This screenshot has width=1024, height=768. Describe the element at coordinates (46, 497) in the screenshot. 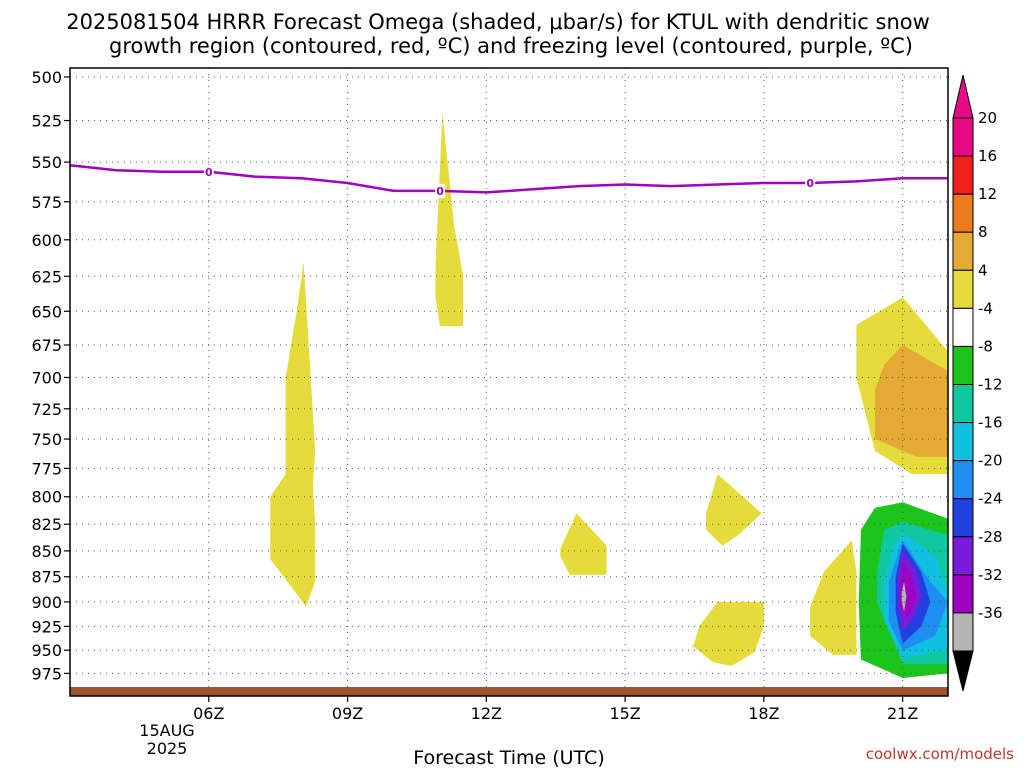

I see `y-tick-label: 800` at that location.